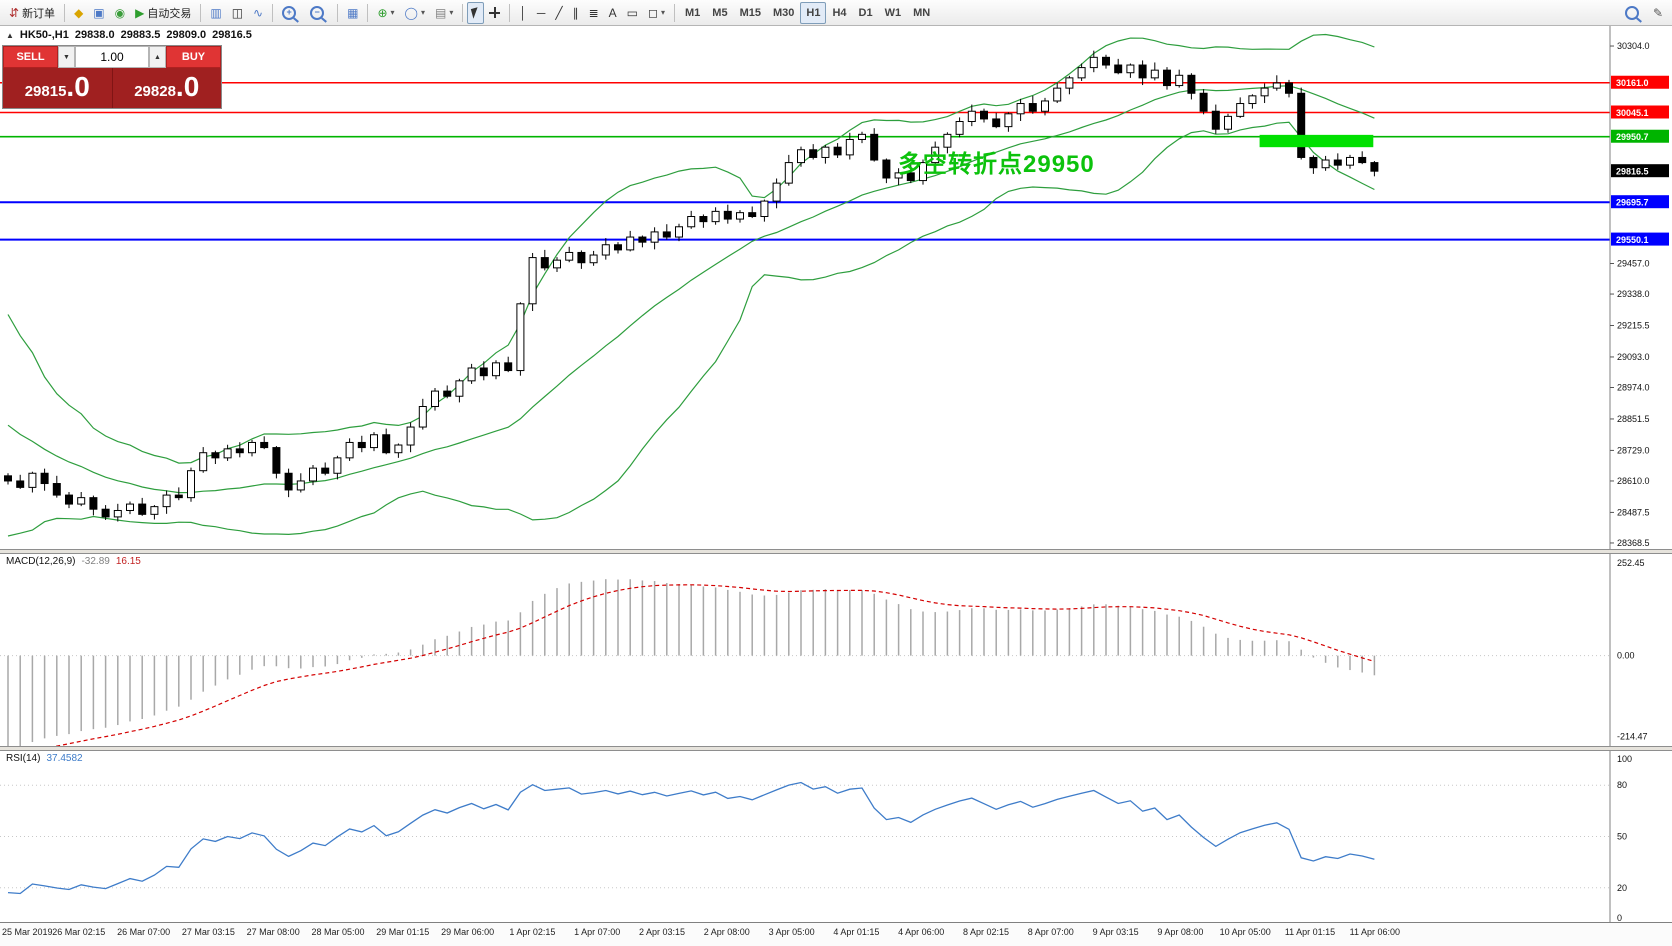  I want to click on time-label: 28 Mar 05:00, so click(338, 932).